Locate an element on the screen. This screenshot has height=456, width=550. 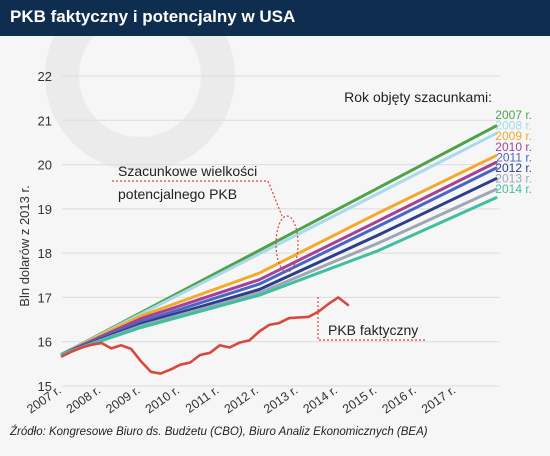
annotation-ellipse is located at coordinates (287, 244).